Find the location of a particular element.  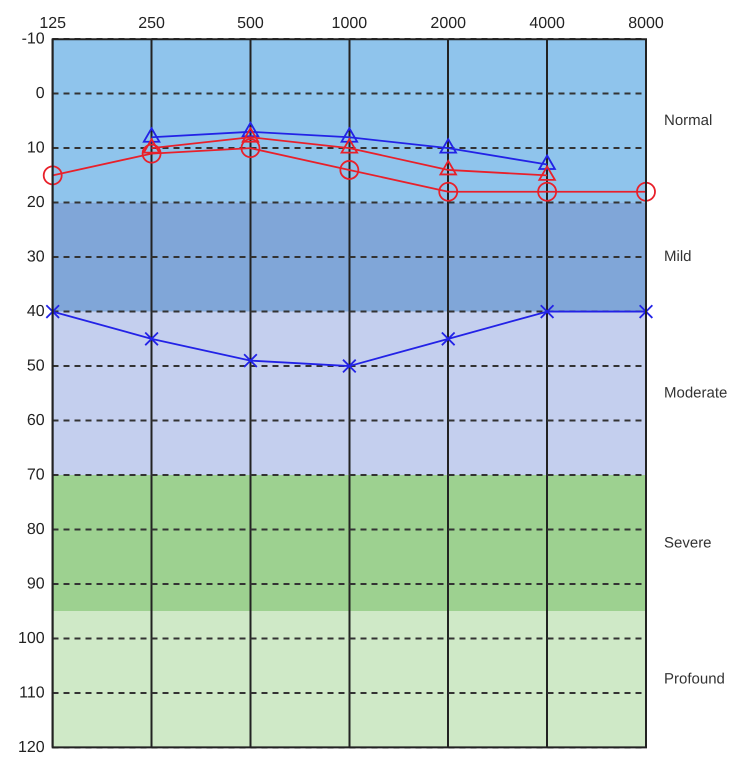

band-label: Severe is located at coordinates (688, 543).